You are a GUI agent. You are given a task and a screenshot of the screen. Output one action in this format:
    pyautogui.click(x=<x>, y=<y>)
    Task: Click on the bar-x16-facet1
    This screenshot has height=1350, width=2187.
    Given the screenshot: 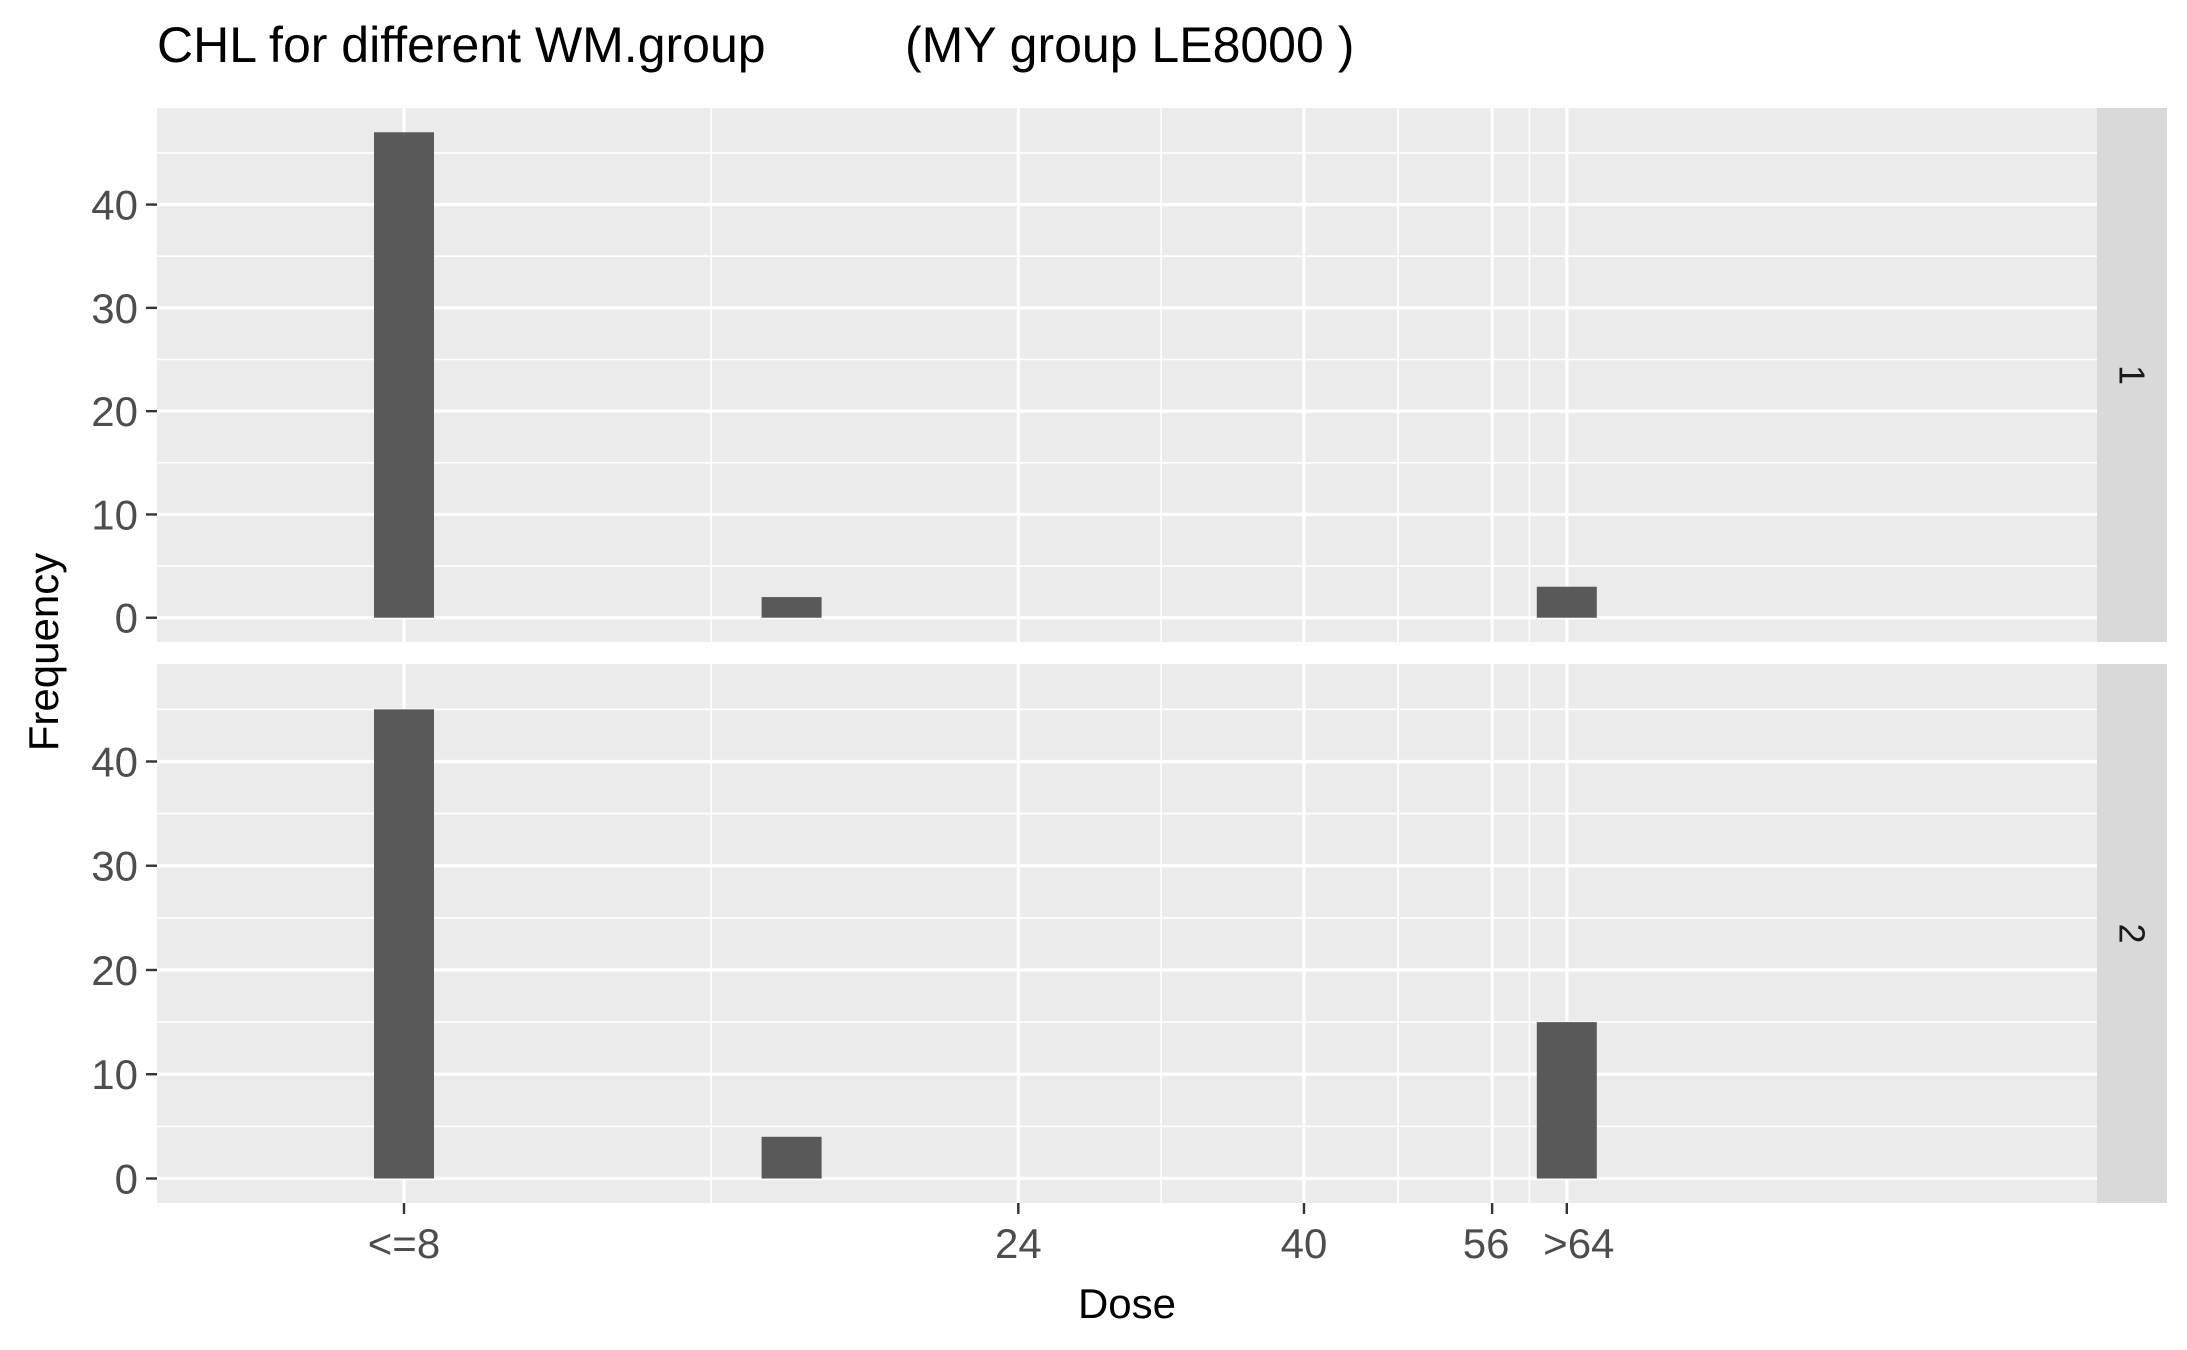 What is the action you would take?
    pyautogui.click(x=791, y=607)
    